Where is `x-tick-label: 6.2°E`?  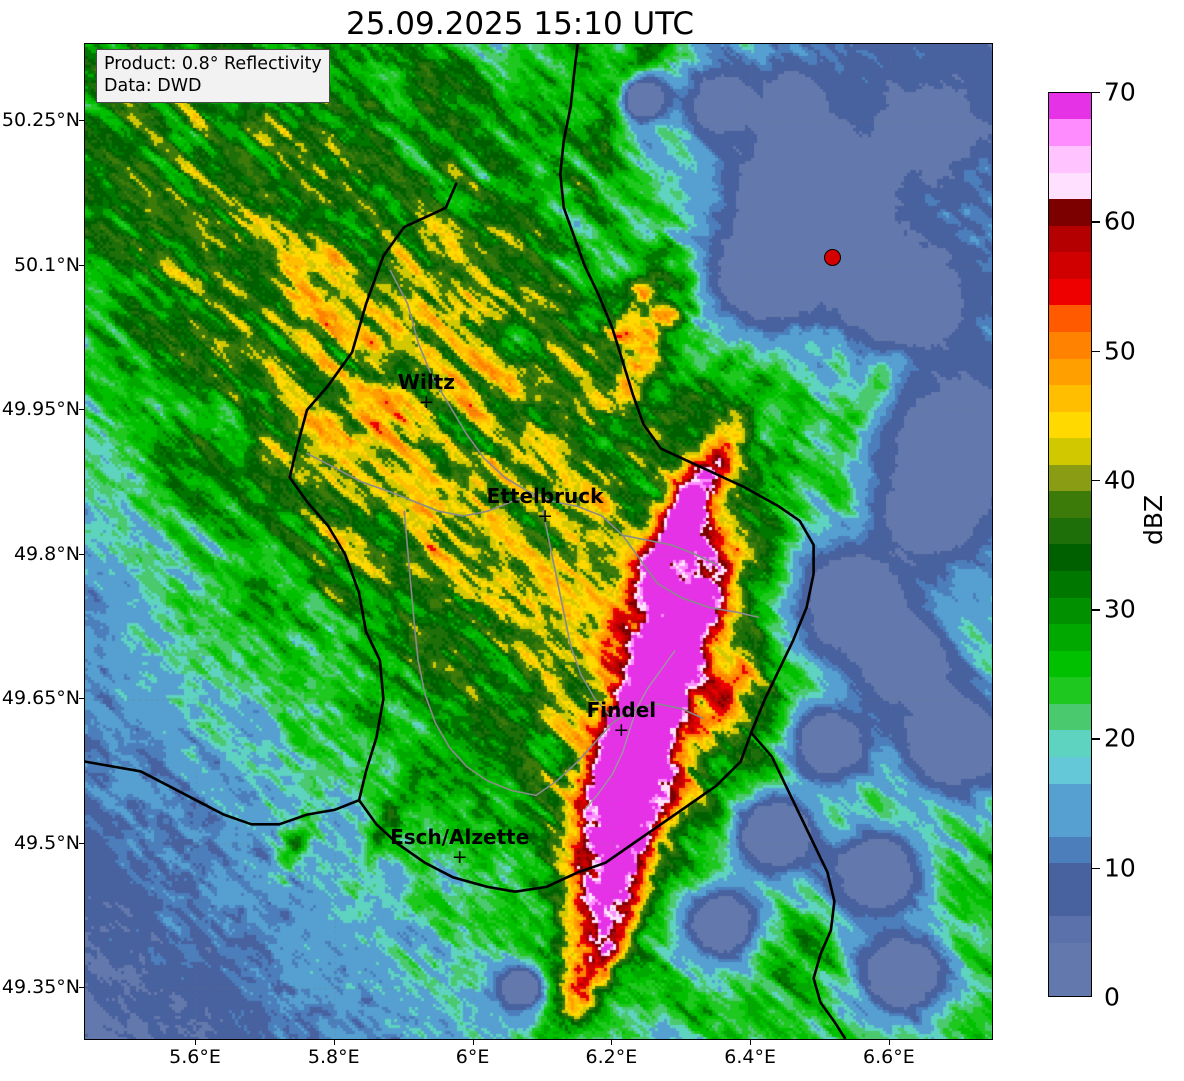 x-tick-label: 6.2°E is located at coordinates (611, 1057).